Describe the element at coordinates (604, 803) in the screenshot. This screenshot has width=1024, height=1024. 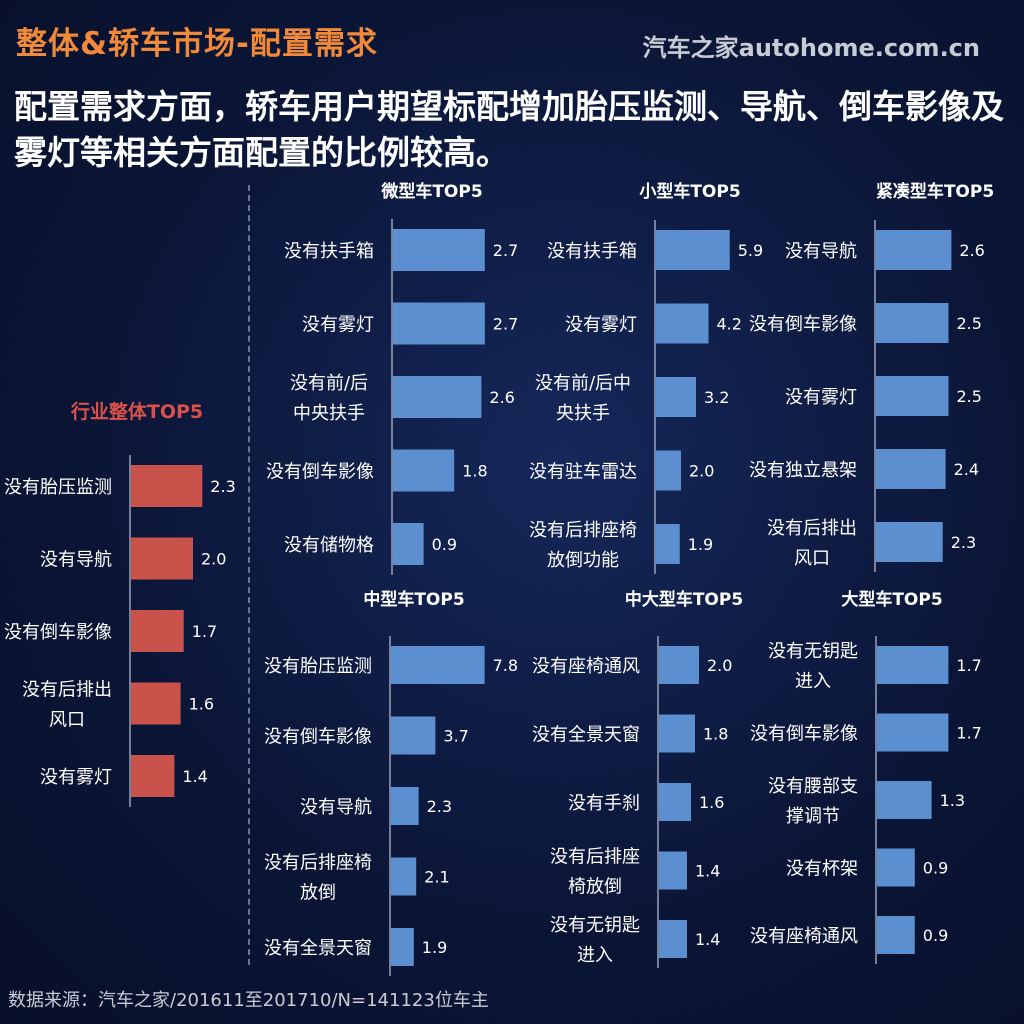
I see `category-label: 没有手刹` at that location.